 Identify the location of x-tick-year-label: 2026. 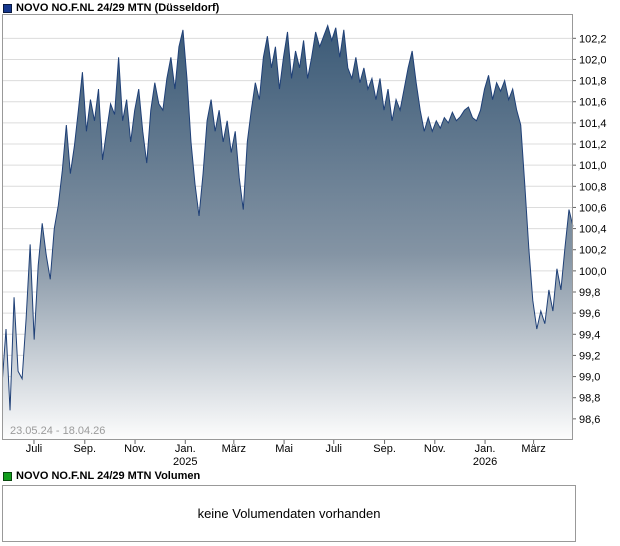
(485, 462).